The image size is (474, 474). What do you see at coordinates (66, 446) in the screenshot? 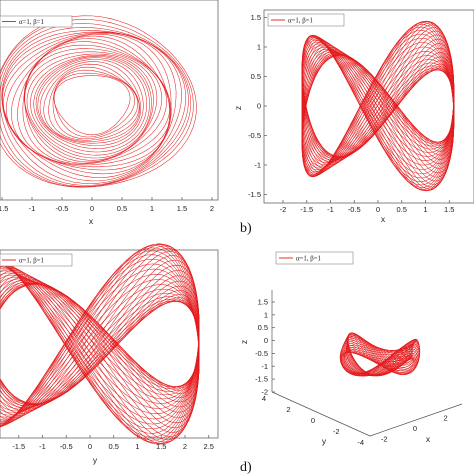
I see `panel-c-x-tick-label: -0.5` at bounding box center [66, 446].